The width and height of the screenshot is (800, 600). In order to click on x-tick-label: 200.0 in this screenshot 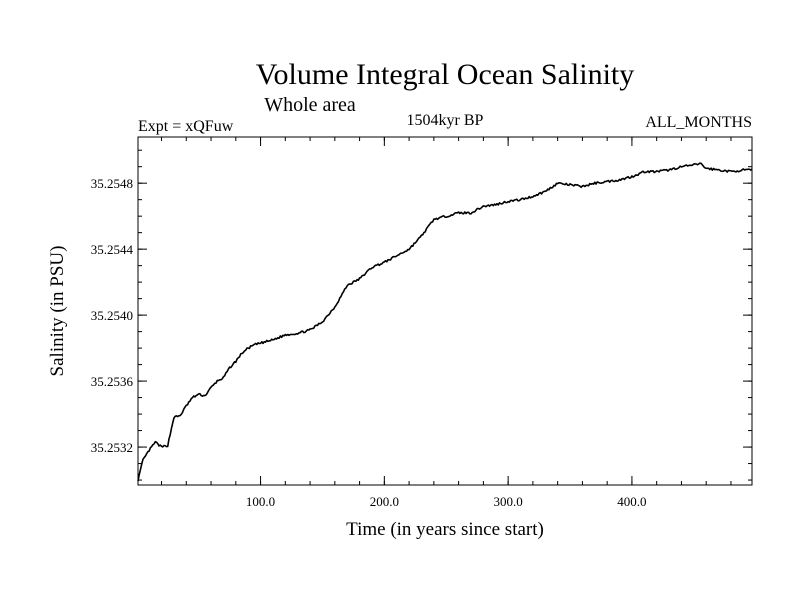, I will do `click(384, 501)`.